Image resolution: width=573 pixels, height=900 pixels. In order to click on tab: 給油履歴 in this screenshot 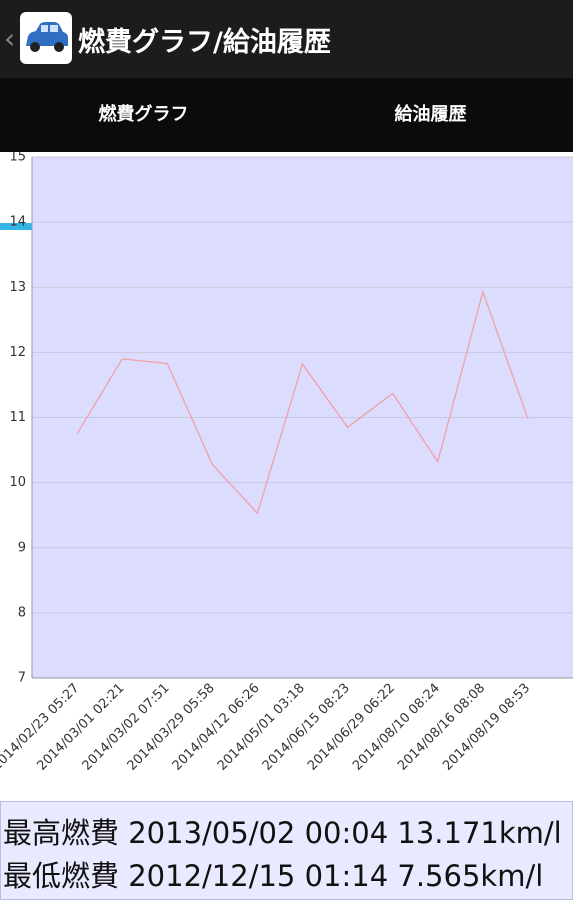, I will do `click(430, 114)`.